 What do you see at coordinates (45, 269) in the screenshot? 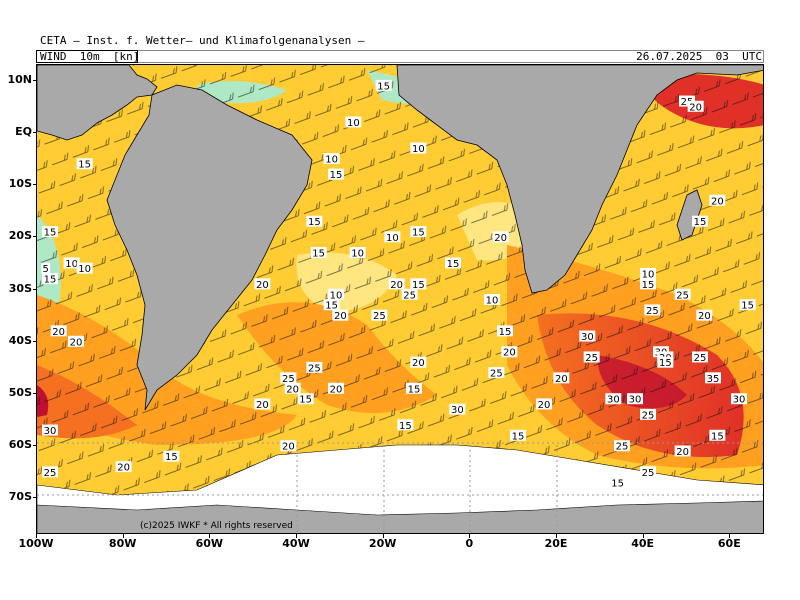
I see `speed-label: 5` at bounding box center [45, 269].